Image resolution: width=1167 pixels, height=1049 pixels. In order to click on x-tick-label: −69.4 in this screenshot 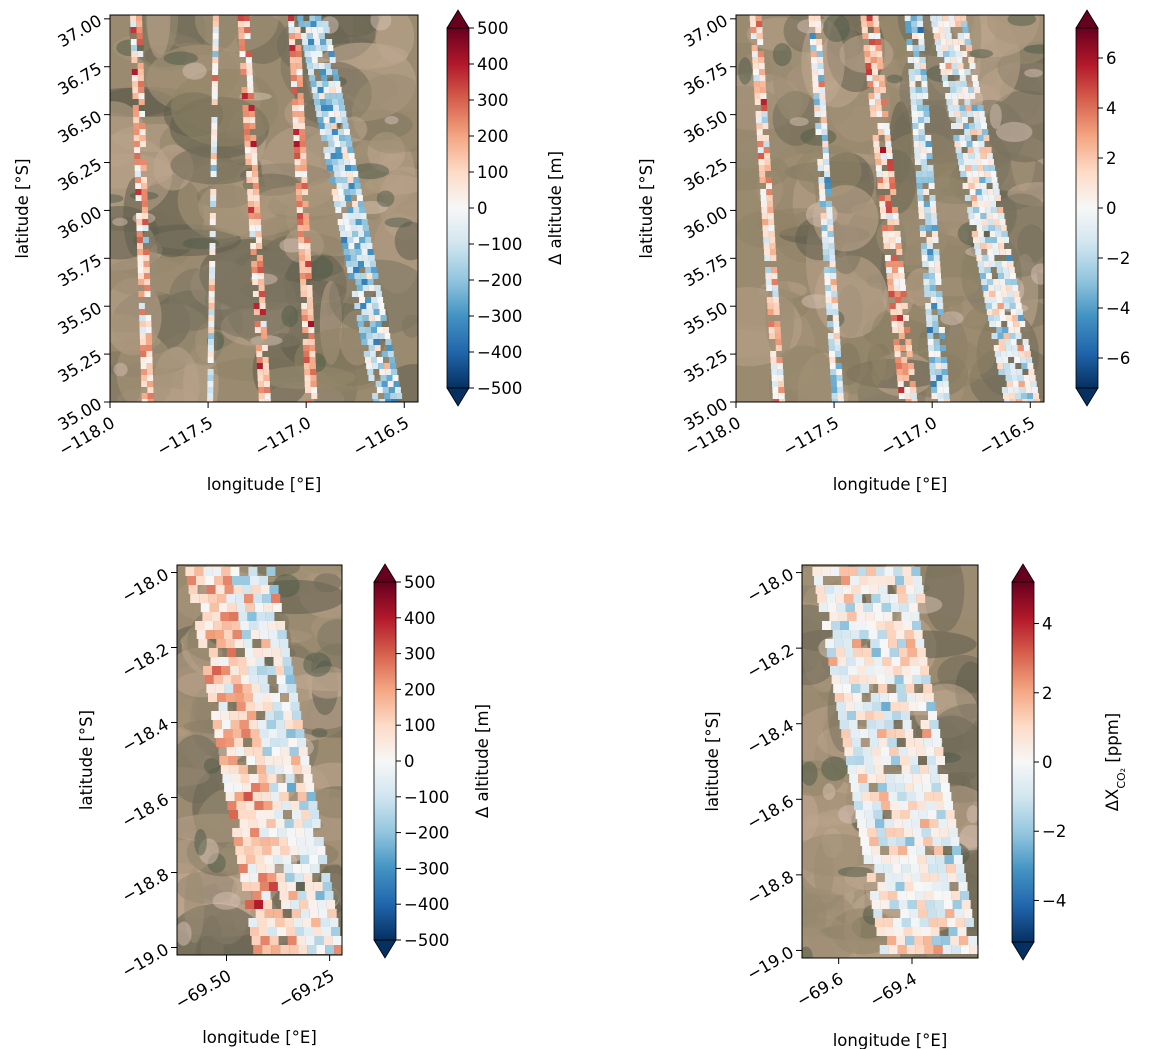, I will do `click(893, 990)`.